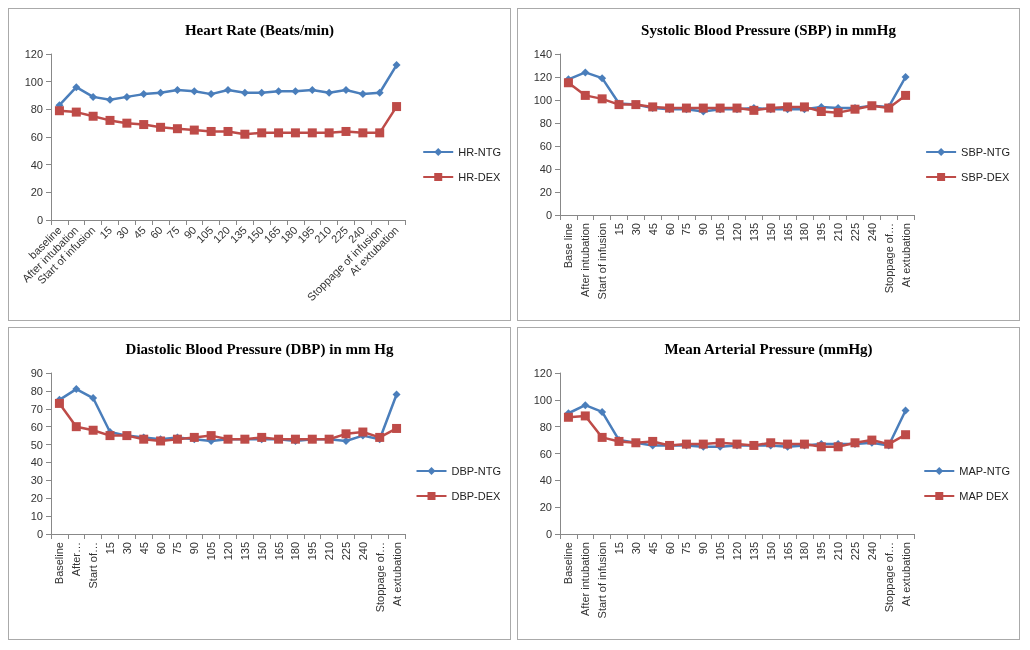  What do you see at coordinates (36, 516) in the screenshot?
I see `y-tick-label: 10` at bounding box center [36, 516].